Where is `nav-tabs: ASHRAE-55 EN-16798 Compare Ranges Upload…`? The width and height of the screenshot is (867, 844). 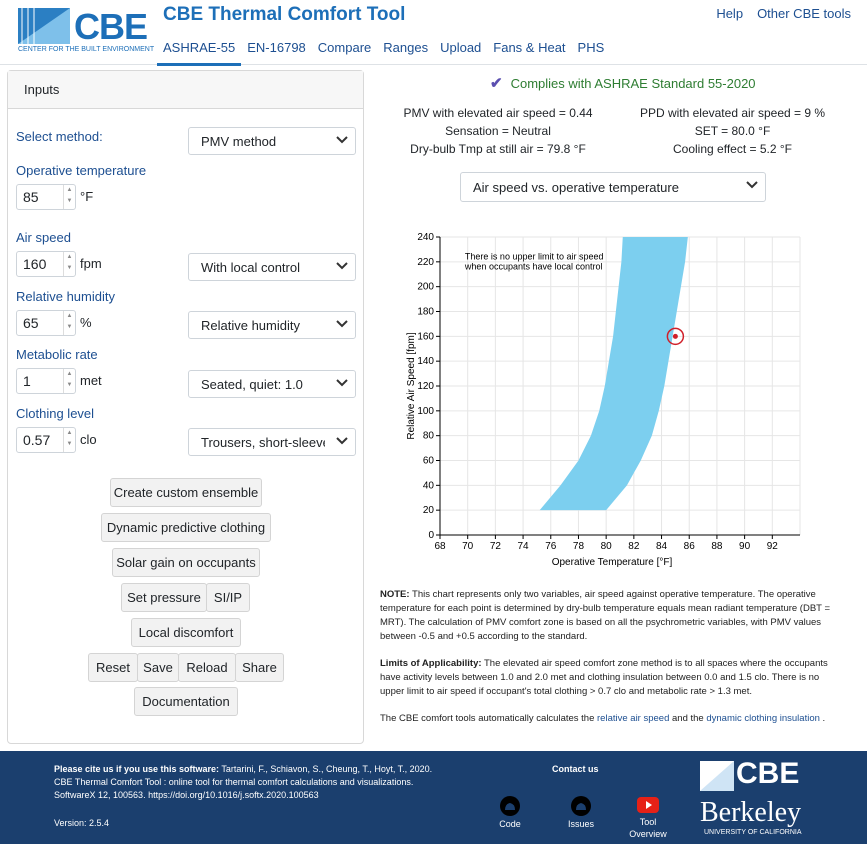
nav-tabs: ASHRAE-55 EN-16798 Compare Ranges Upload… is located at coordinates (383, 51).